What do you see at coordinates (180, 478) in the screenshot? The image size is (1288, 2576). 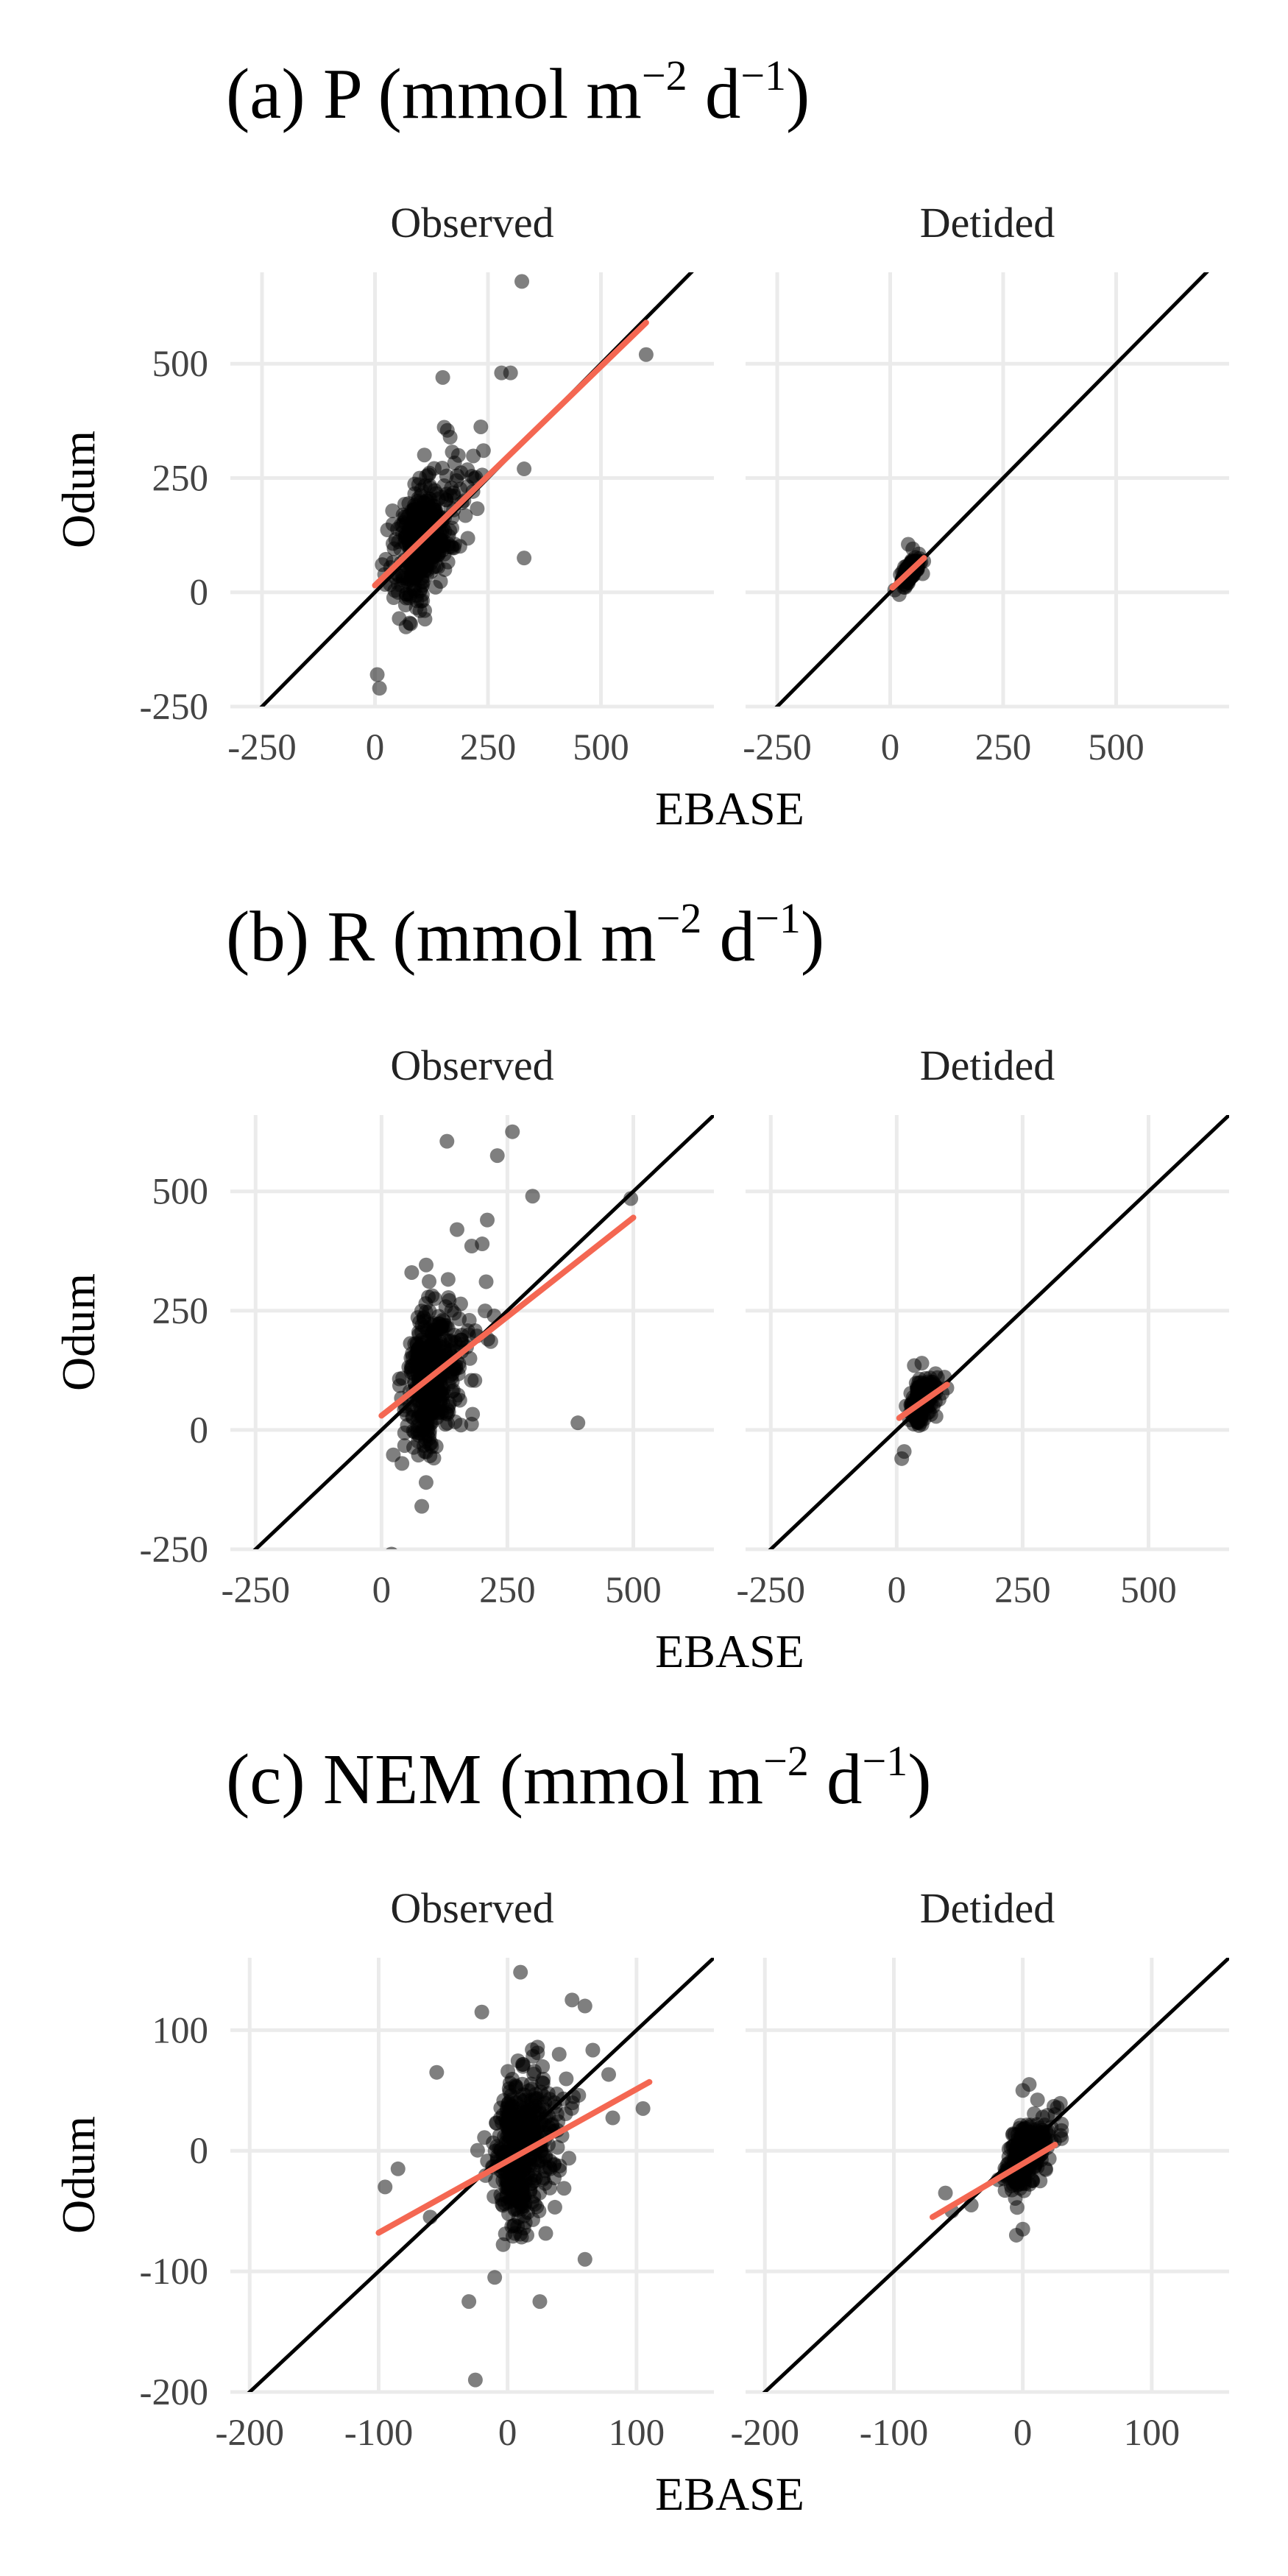 I see `y-tick-label: 250` at bounding box center [180, 478].